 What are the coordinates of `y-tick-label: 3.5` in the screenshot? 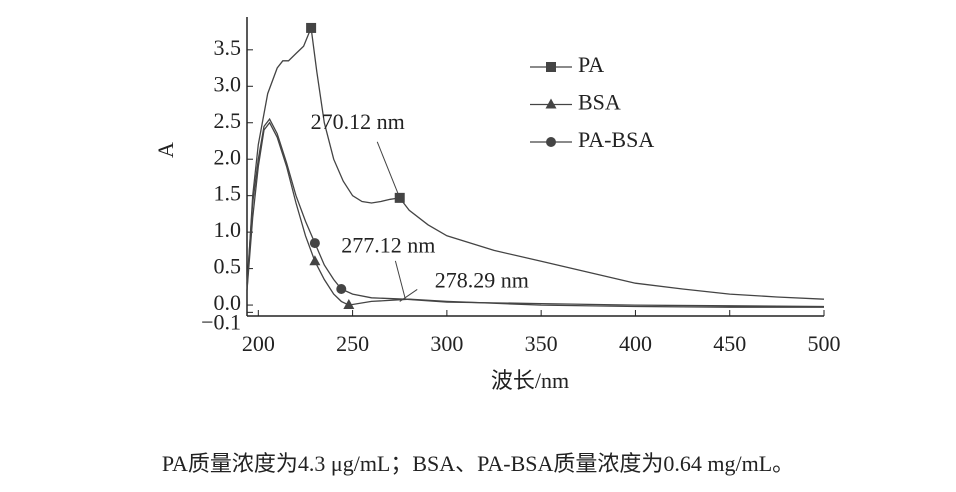 It's located at (228, 47).